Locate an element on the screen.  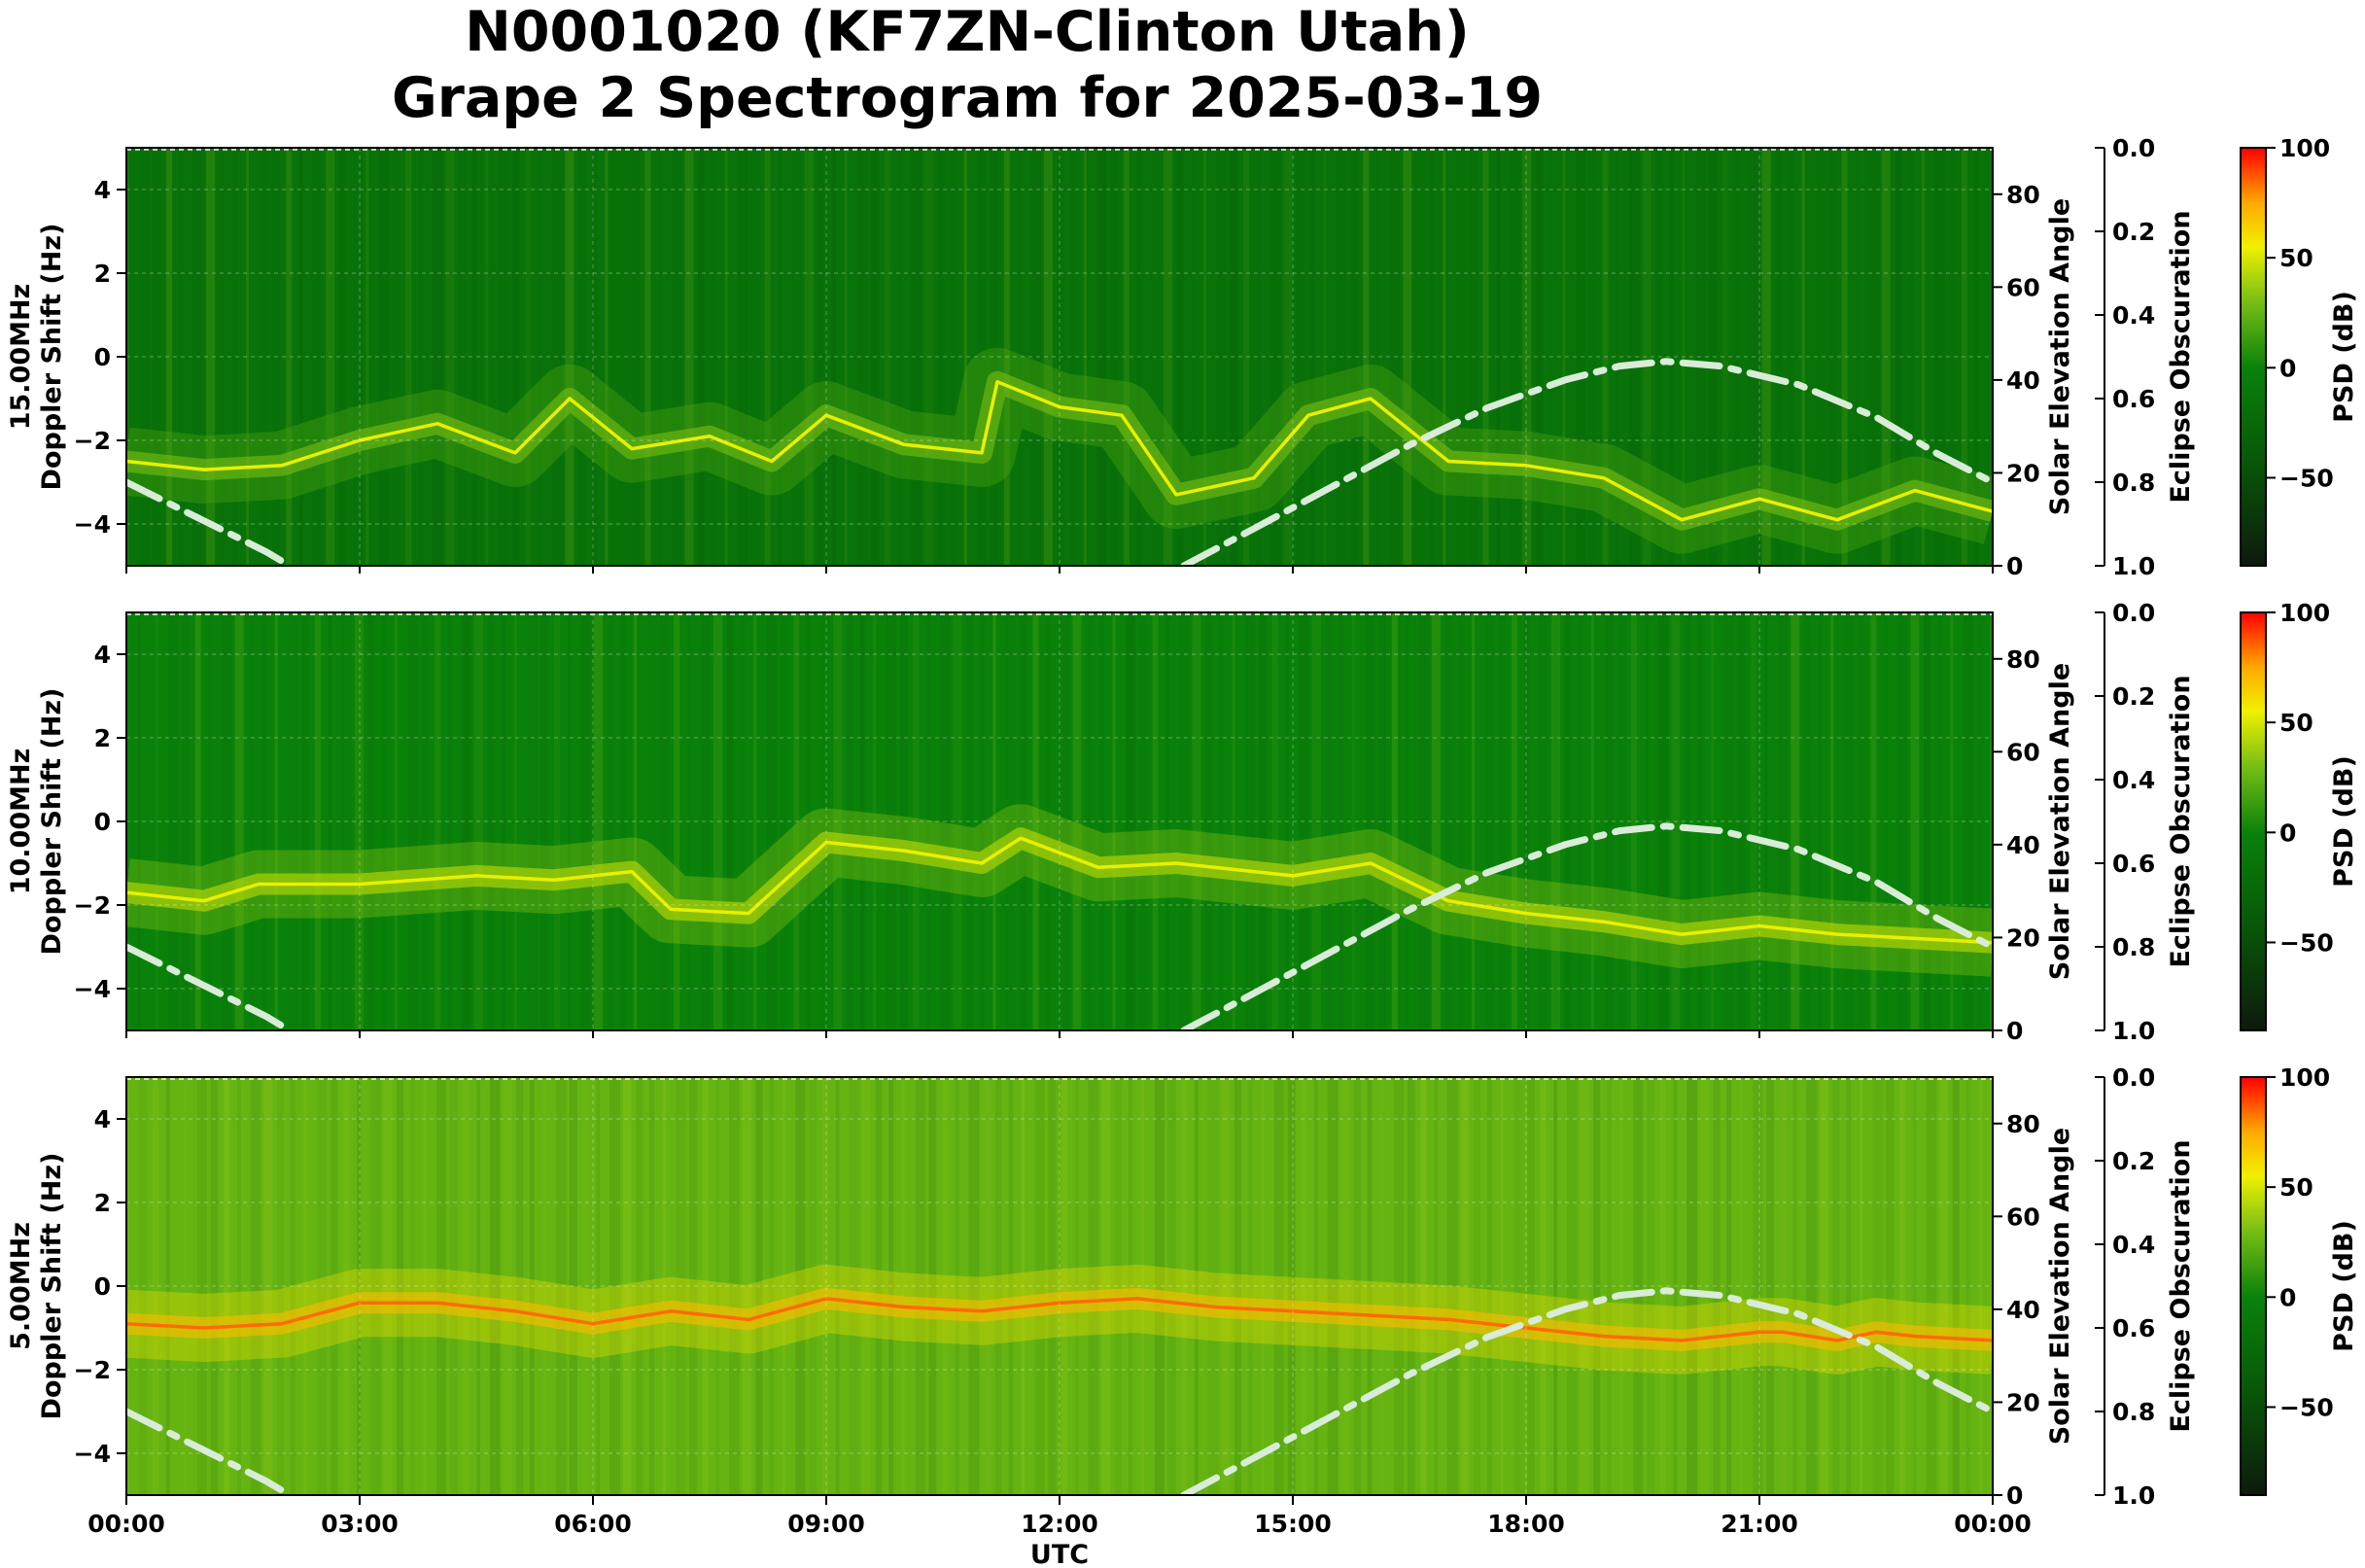
eclipse-tick-label: 0.2 is located at coordinates (2133, 232).